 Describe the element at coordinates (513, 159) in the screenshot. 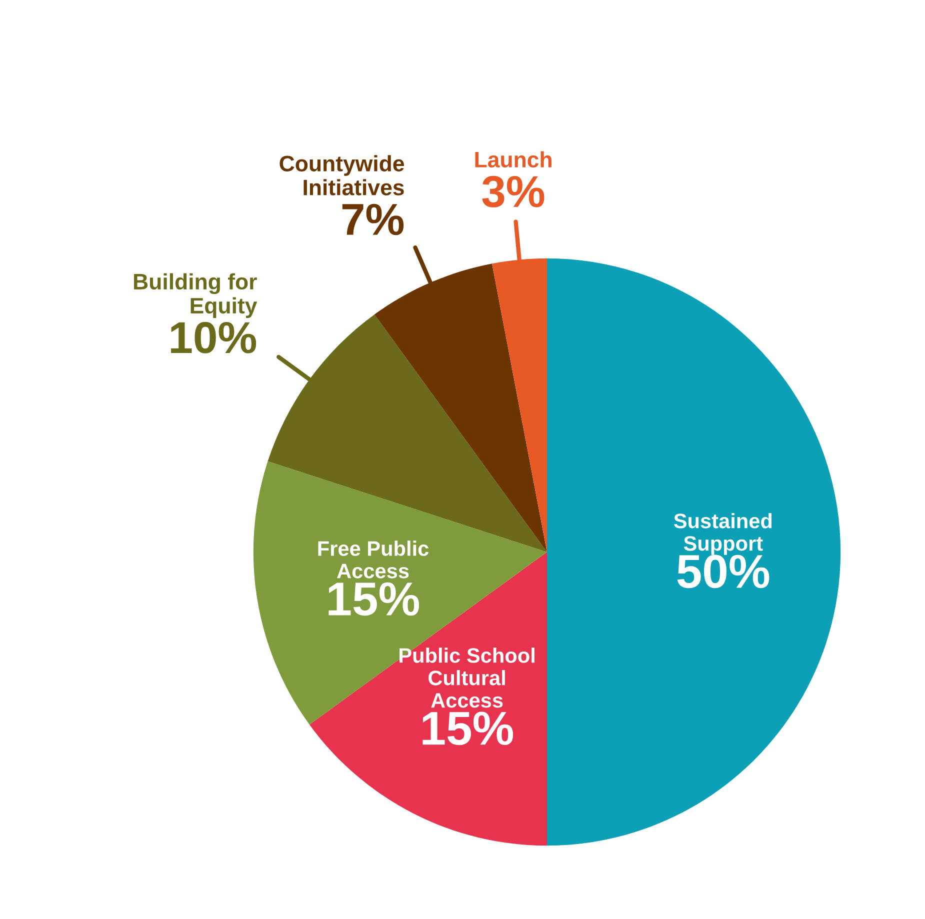

I see `slice-label: Launch` at that location.